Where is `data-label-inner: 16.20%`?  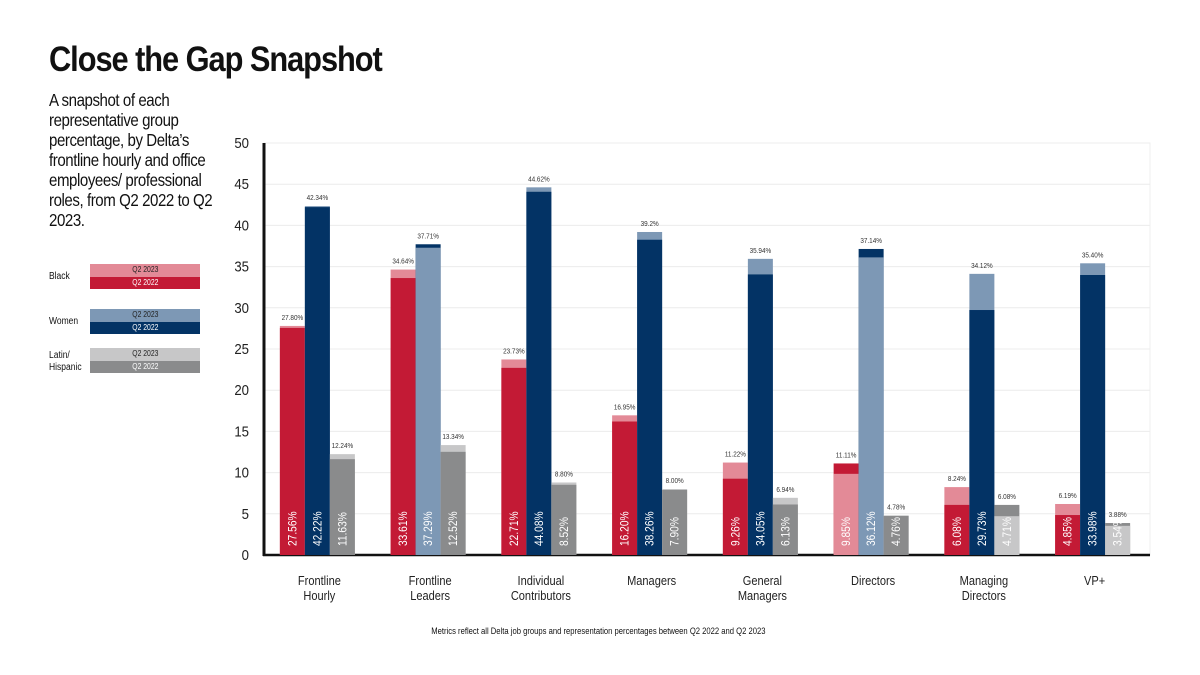
data-label-inner: 16.20% is located at coordinates (625, 528).